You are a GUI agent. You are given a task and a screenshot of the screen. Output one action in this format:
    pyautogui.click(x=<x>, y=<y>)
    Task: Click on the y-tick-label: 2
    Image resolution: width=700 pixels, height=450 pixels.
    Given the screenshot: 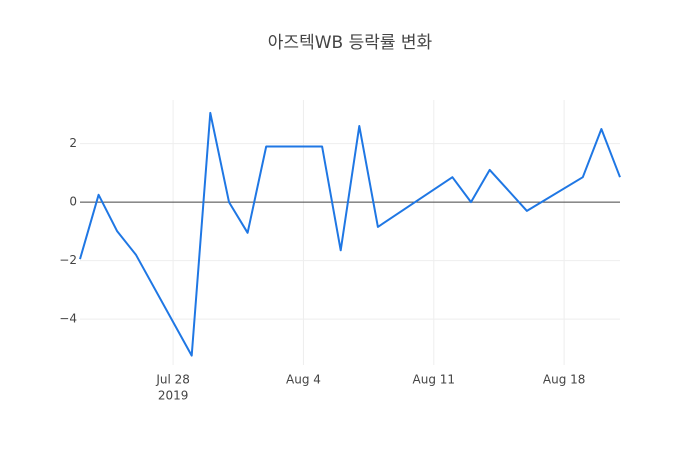 What is the action you would take?
    pyautogui.click(x=73, y=143)
    